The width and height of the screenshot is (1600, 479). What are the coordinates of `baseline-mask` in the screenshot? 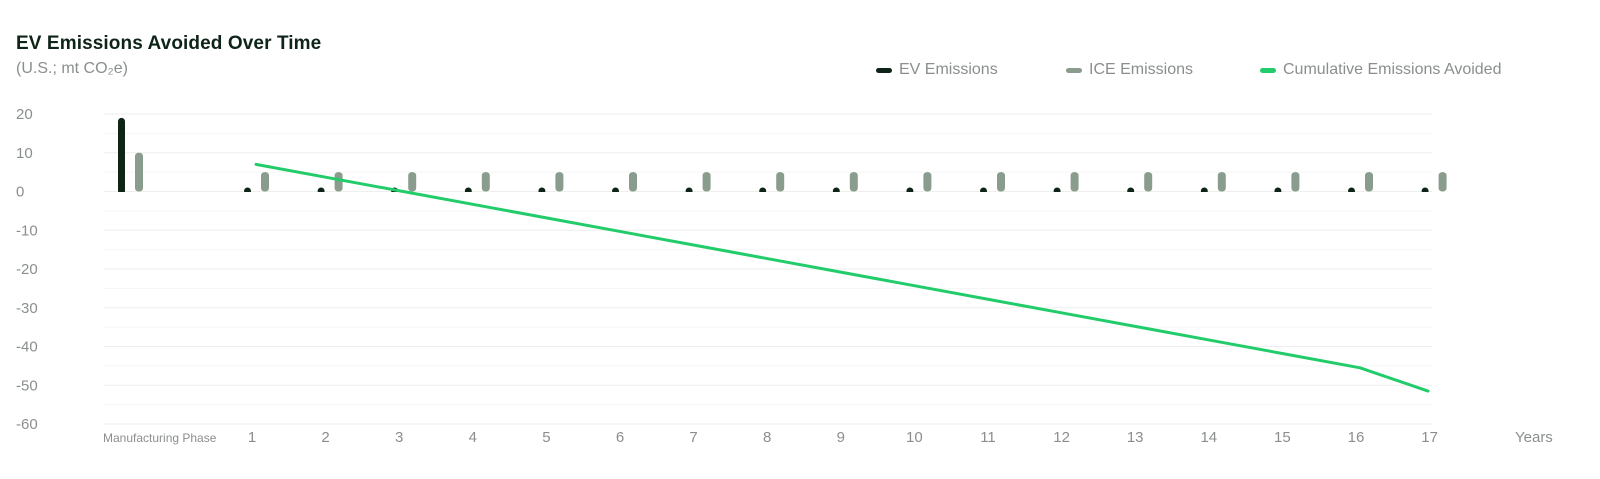 It's located at (773, 193).